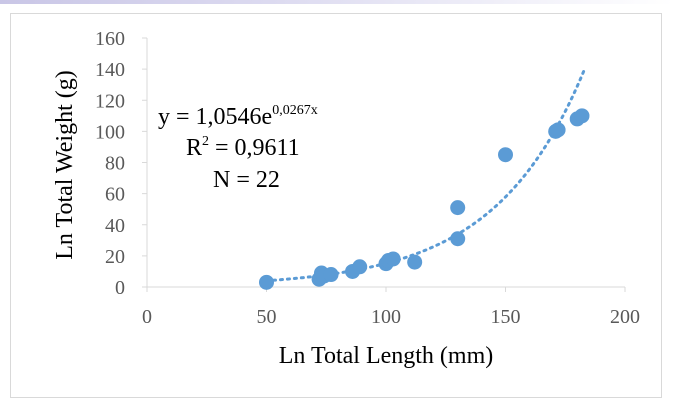 This screenshot has width=674, height=402. I want to click on equation-base: y = 1,0546e, so click(215, 117).